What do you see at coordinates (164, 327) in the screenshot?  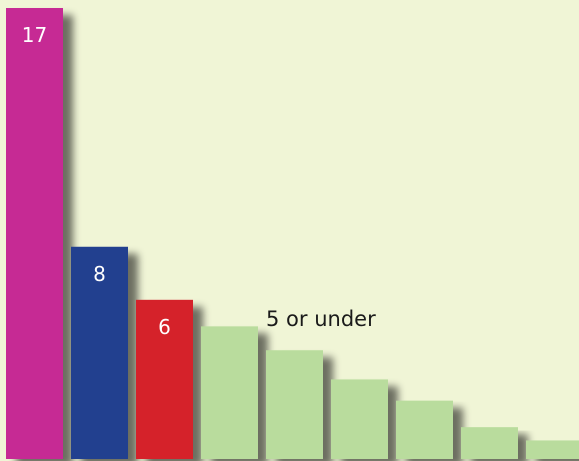 I see `bar-value-label-3: 6` at bounding box center [164, 327].